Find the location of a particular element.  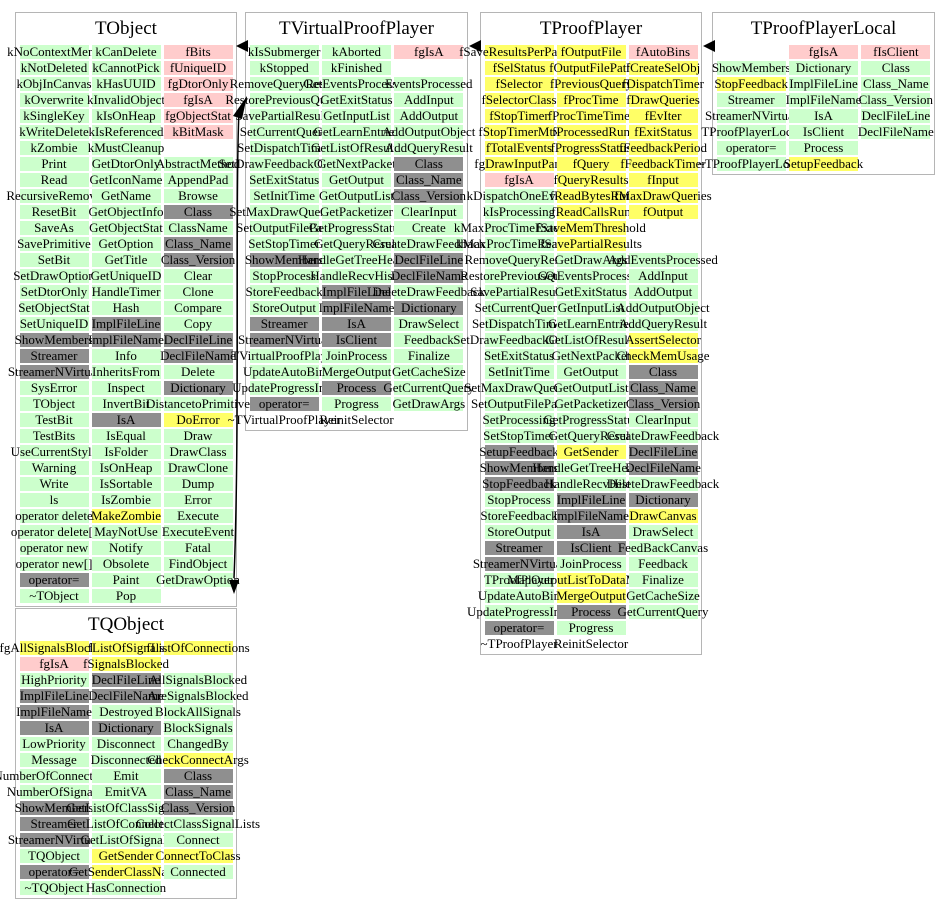

member-cell: Streamer is located at coordinates (284, 324).